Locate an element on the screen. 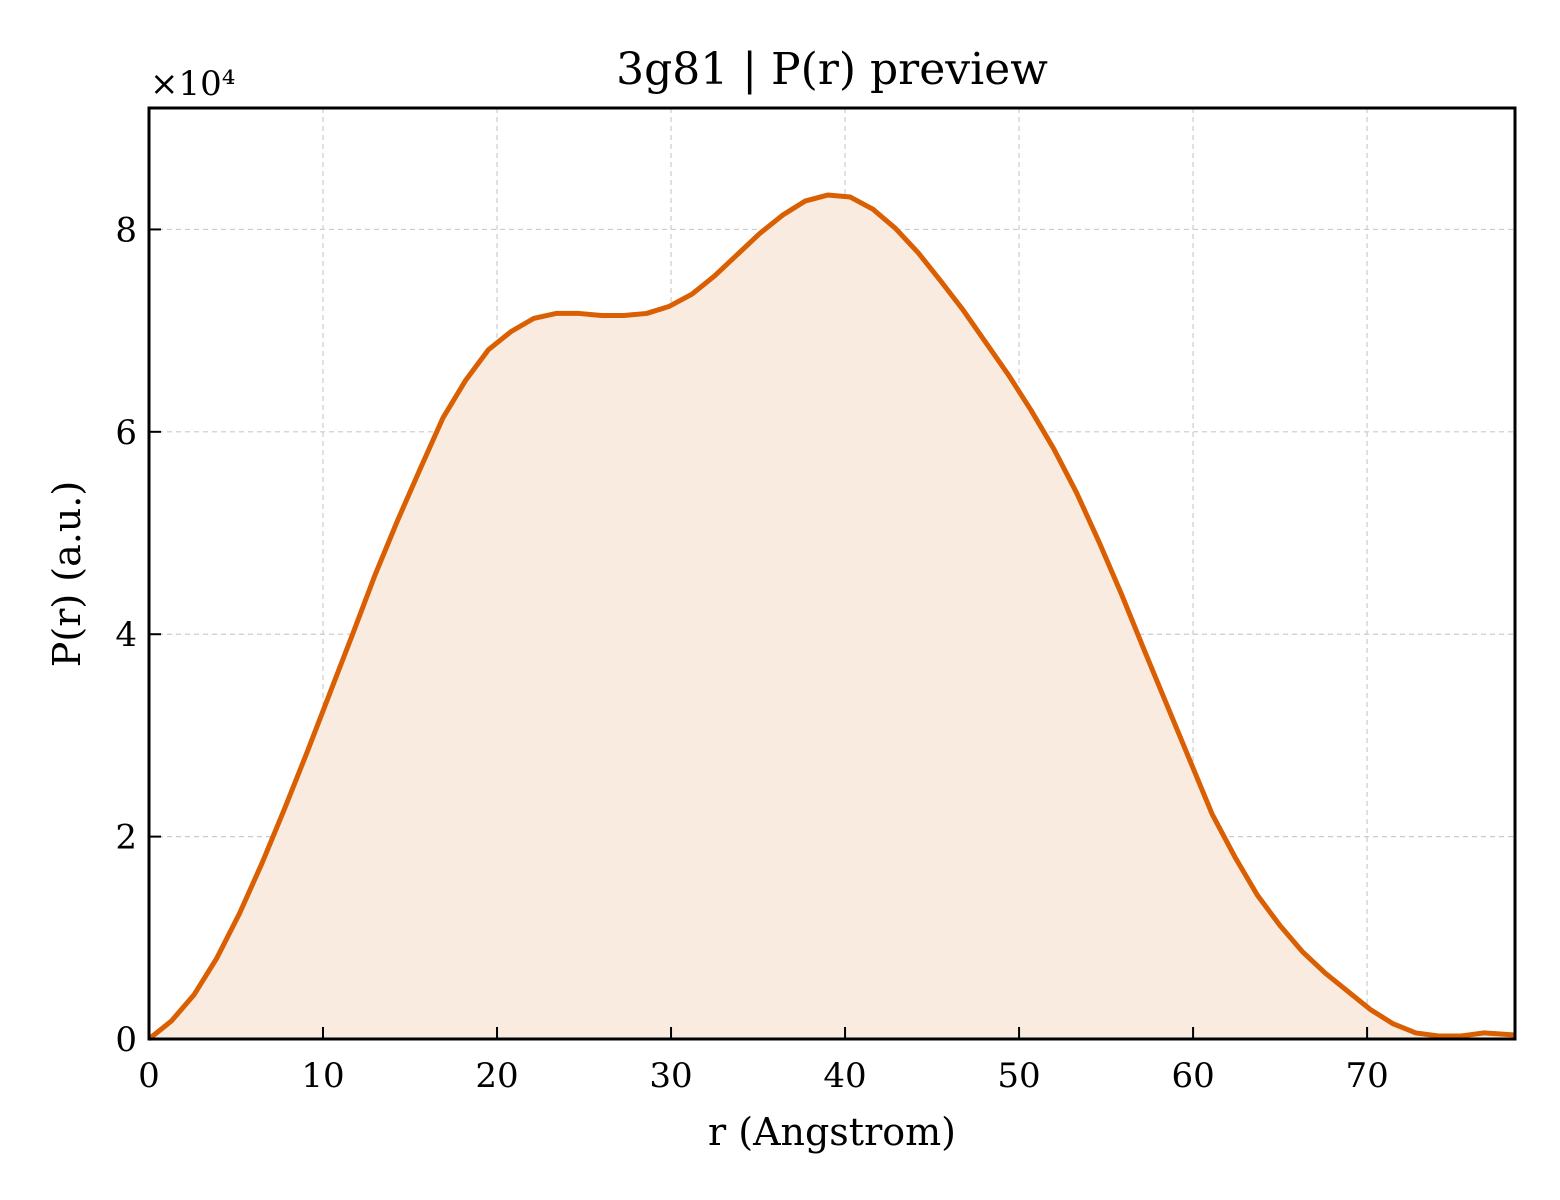 This screenshot has width=1560, height=1200. y-tick-label: 8 is located at coordinates (126, 230).